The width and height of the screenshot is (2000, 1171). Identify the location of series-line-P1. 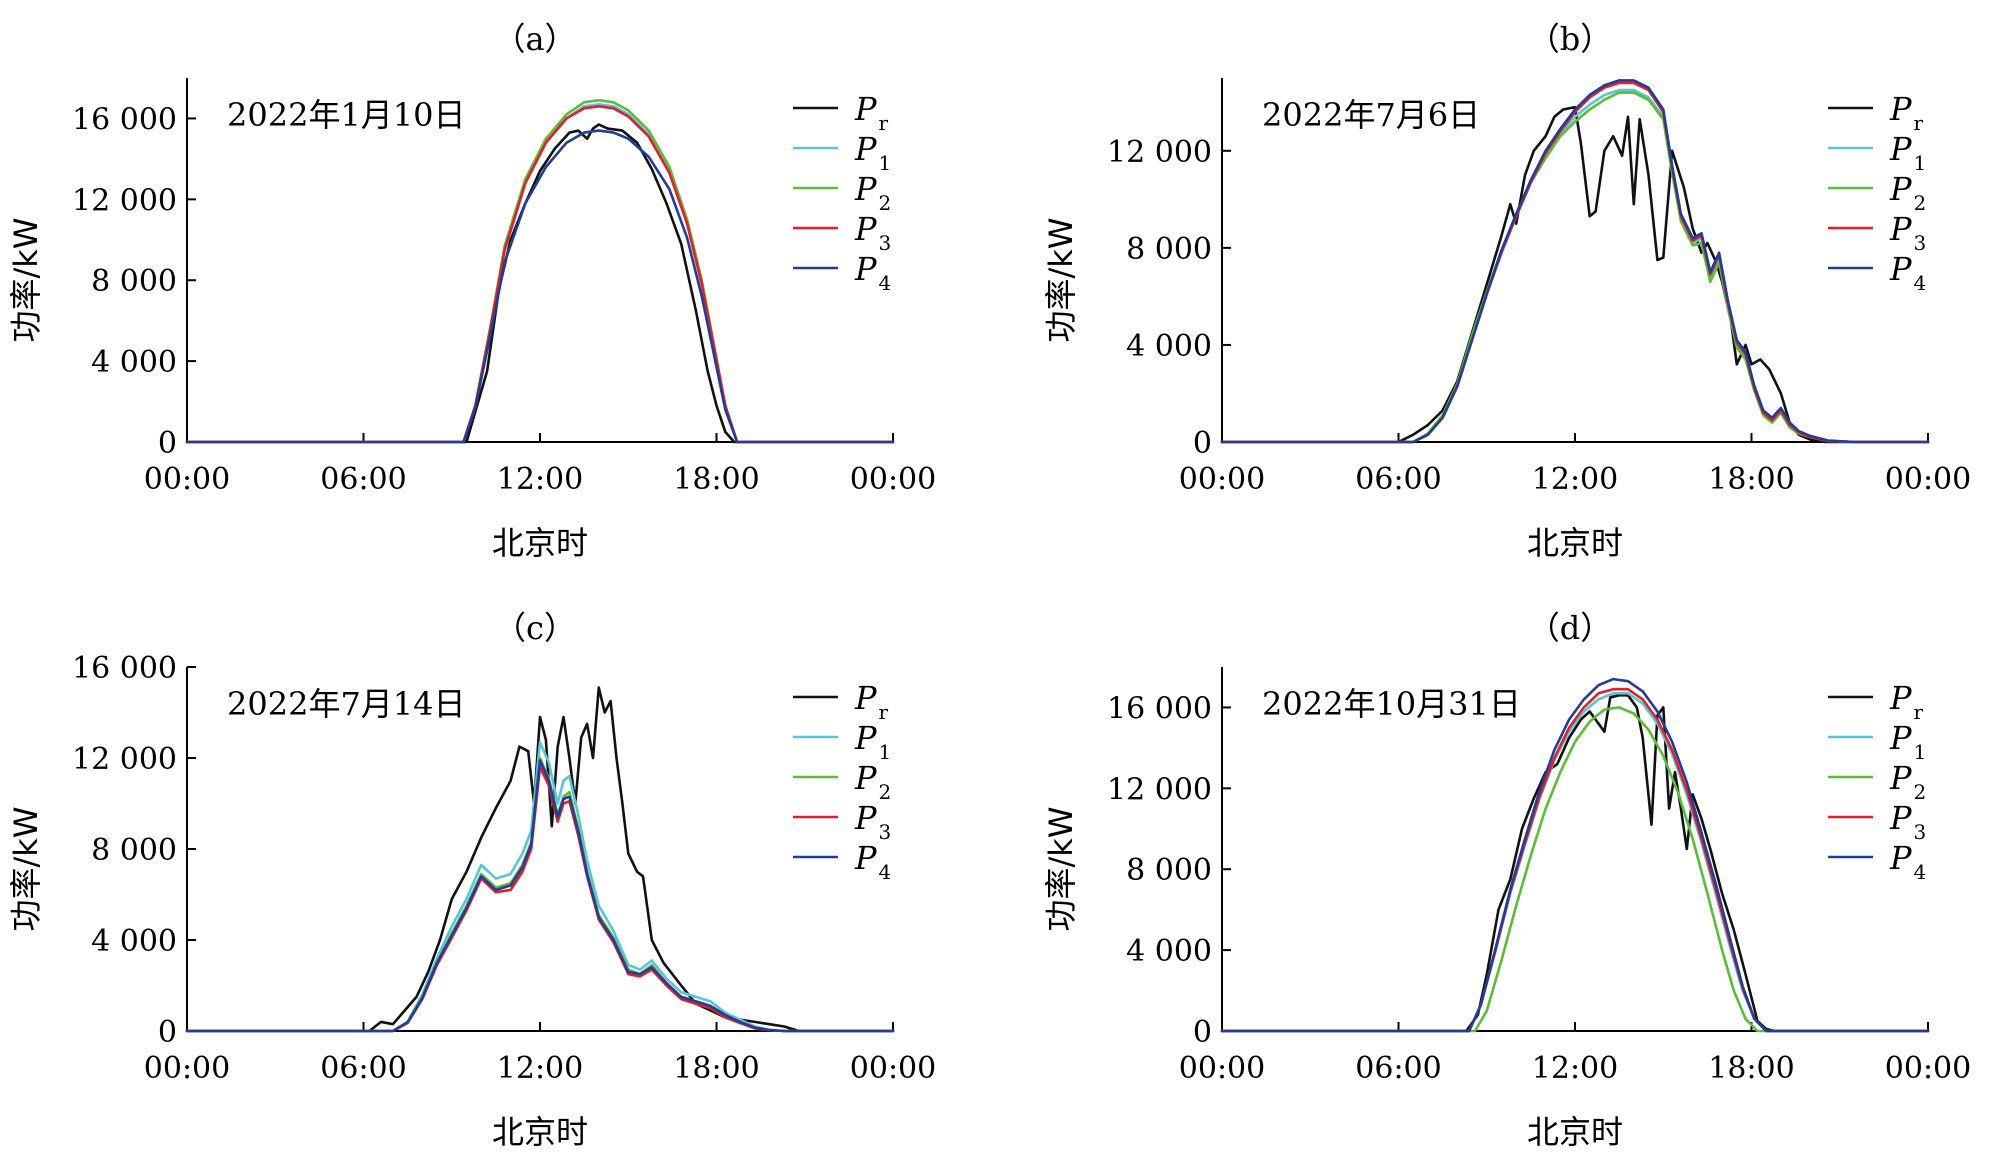
(1575, 266).